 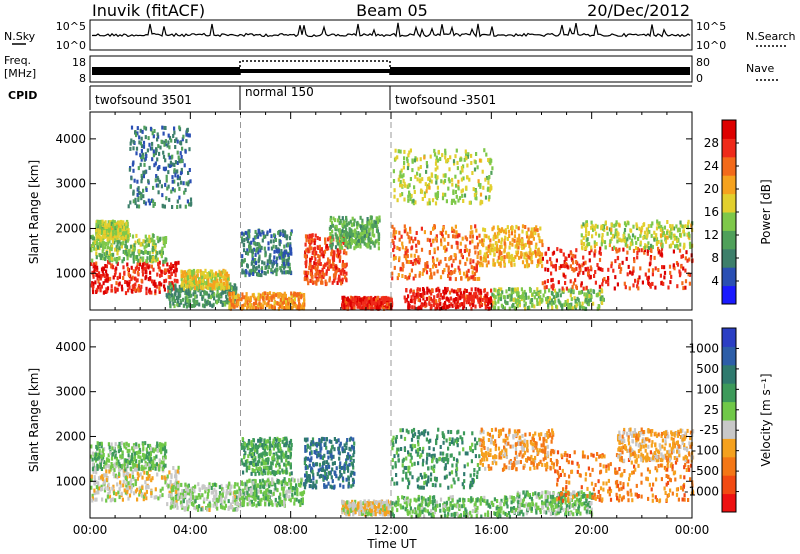 I want to click on cpid-label: CPID, so click(x=22, y=95).